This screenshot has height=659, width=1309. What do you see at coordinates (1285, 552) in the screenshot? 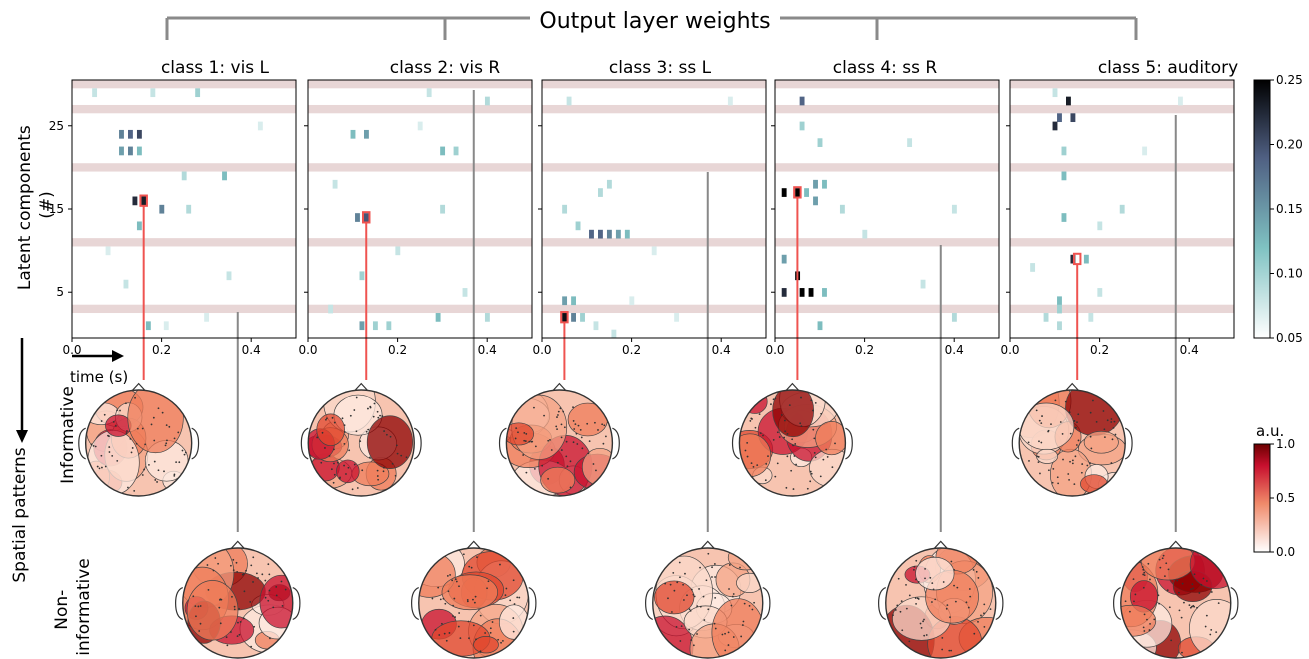
I see `pattern-colorbar-tick-label: 0.0` at bounding box center [1285, 552].